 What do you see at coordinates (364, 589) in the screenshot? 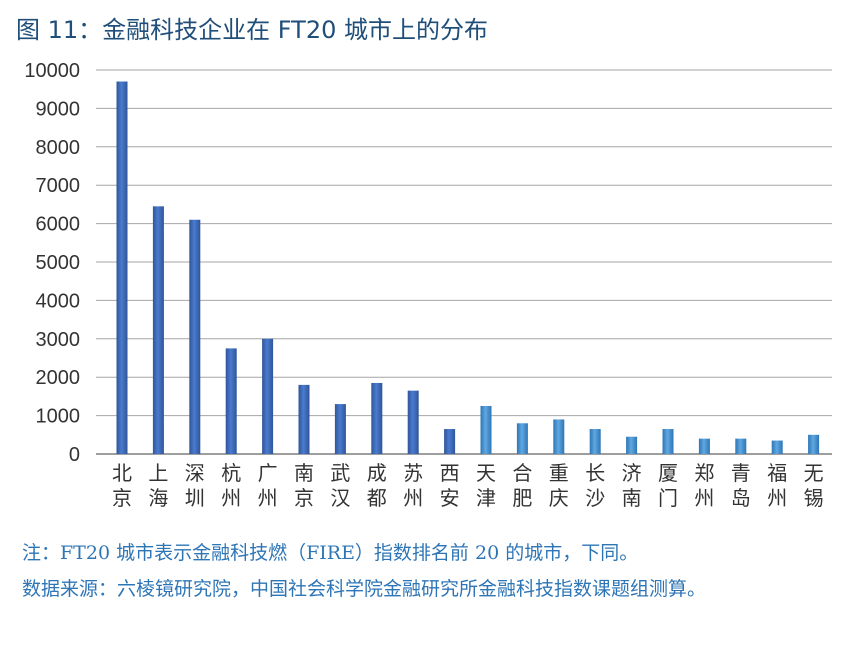
I see `chart-source: 数据来源：六棱镜研究院，中国社会科学院金融研究所金融科技指数课题组测算。` at bounding box center [364, 589].